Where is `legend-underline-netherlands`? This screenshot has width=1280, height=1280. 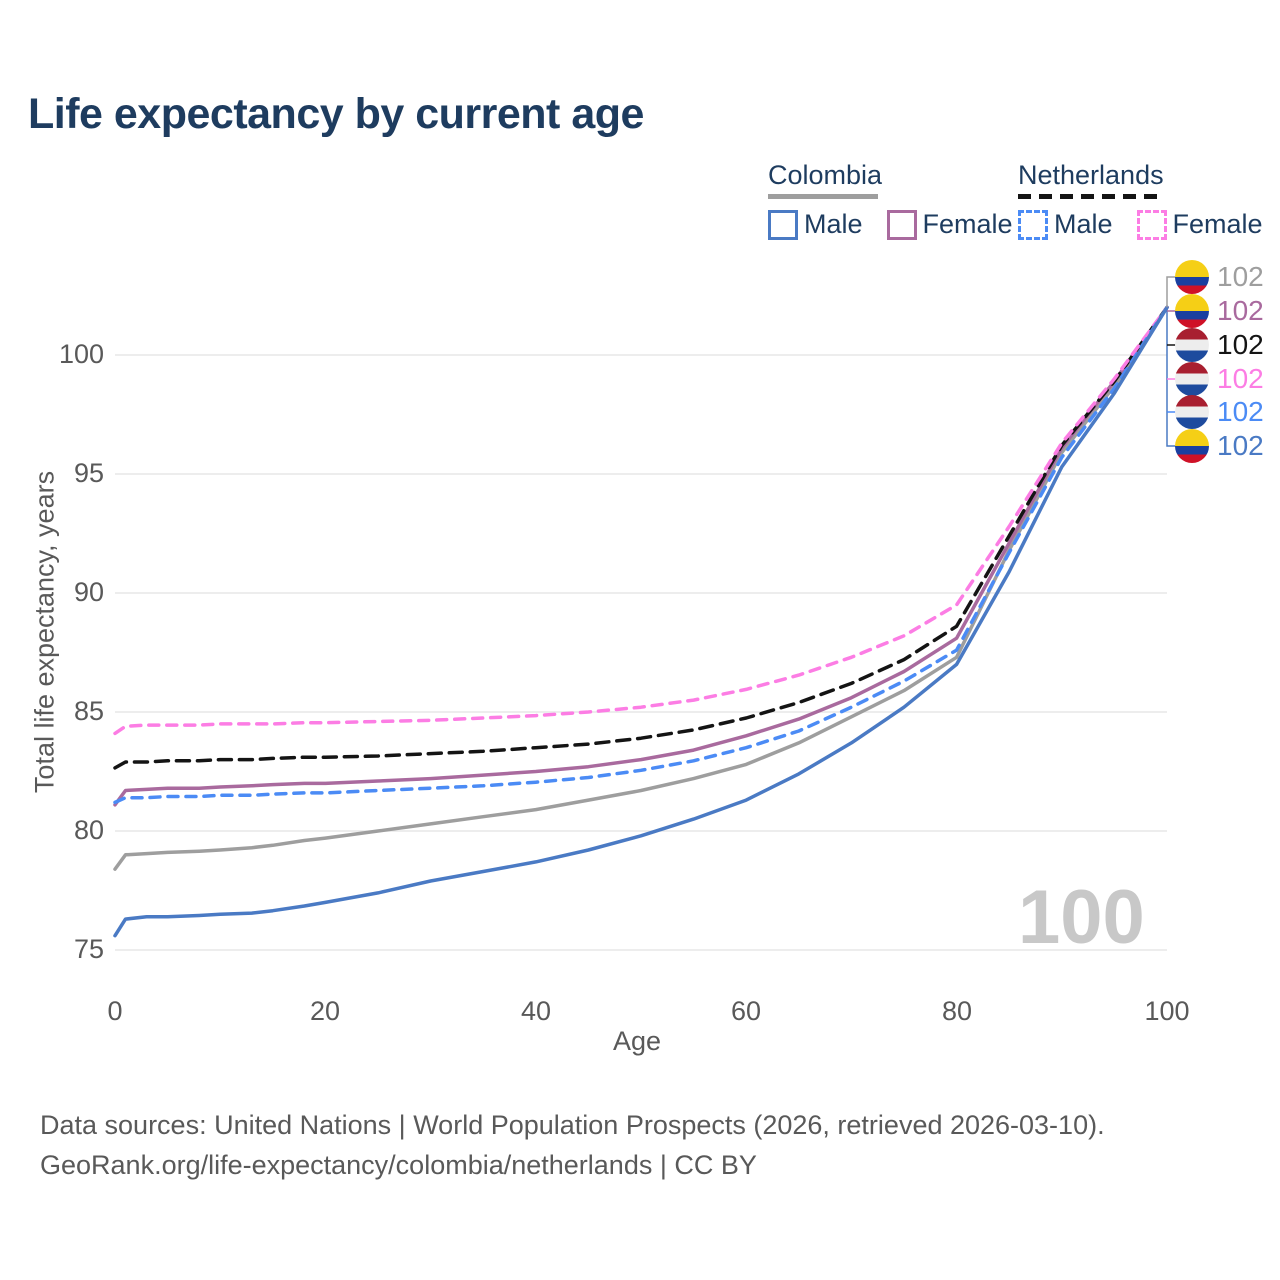 legend-underline-netherlands is located at coordinates (1090, 196).